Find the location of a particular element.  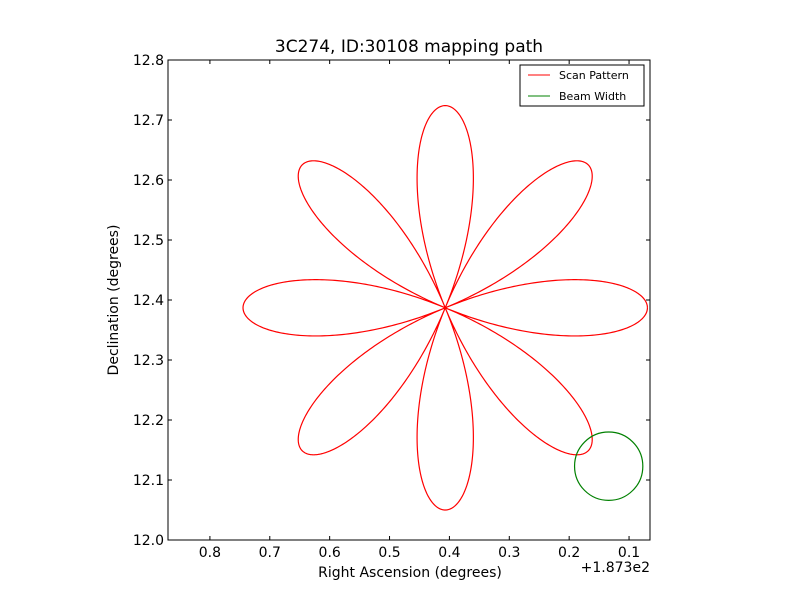

y-tick-label: 12.5 is located at coordinates (148, 241).